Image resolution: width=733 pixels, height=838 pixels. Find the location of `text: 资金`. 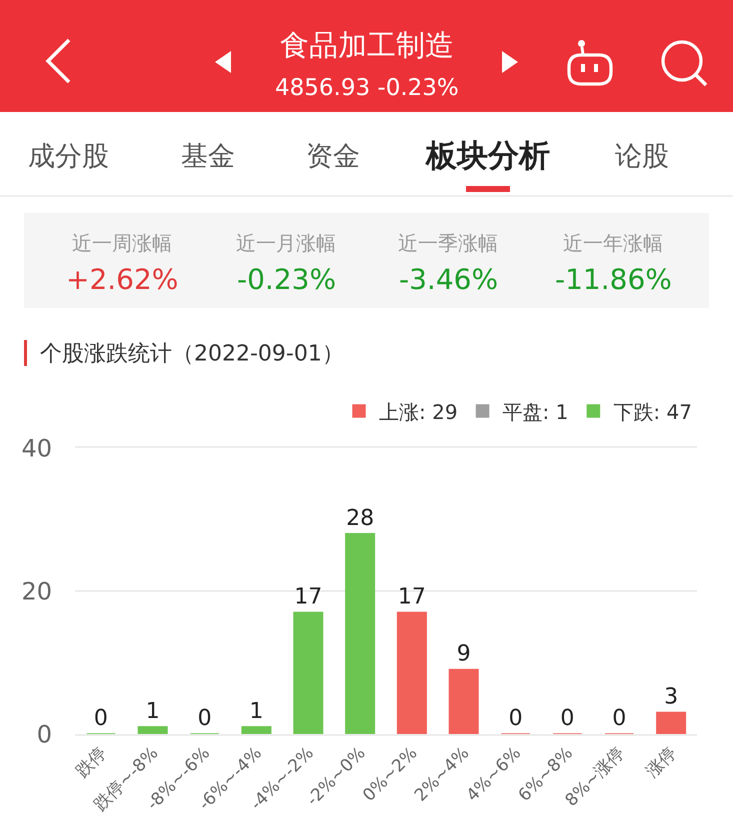

text: 资金 is located at coordinates (333, 156).